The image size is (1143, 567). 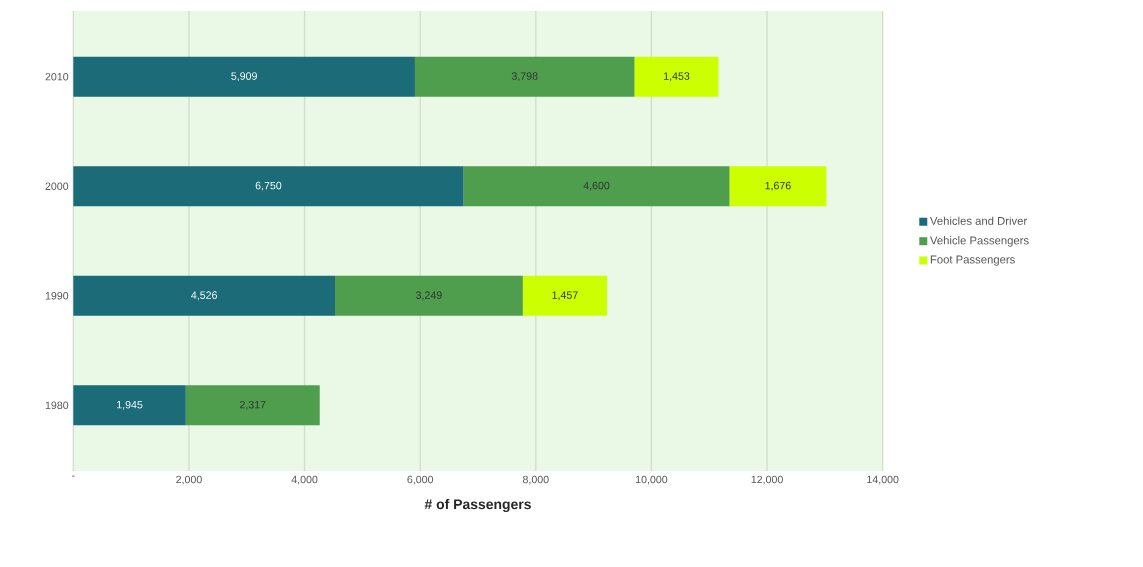 I want to click on x-tick-label: 14,000, so click(x=883, y=480).